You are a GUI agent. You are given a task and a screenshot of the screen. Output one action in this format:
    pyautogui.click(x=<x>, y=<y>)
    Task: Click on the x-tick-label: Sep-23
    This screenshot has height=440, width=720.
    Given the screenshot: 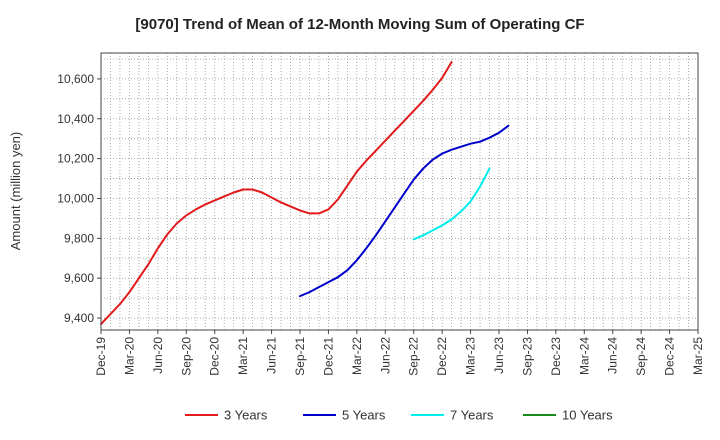 What is the action you would take?
    pyautogui.click(x=527, y=356)
    